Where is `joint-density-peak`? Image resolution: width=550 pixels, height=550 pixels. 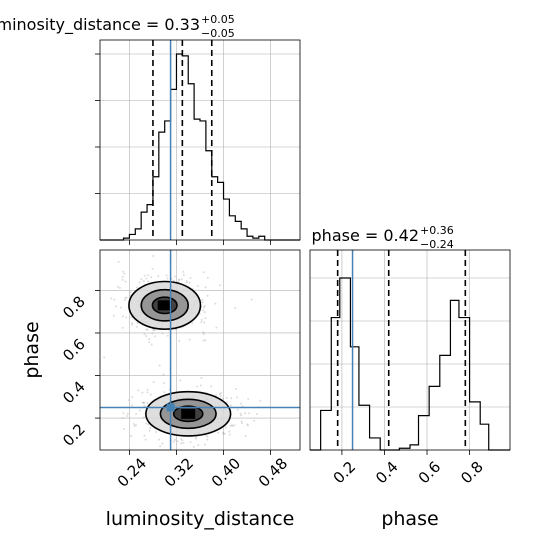
joint-density-peak is located at coordinates (188, 413).